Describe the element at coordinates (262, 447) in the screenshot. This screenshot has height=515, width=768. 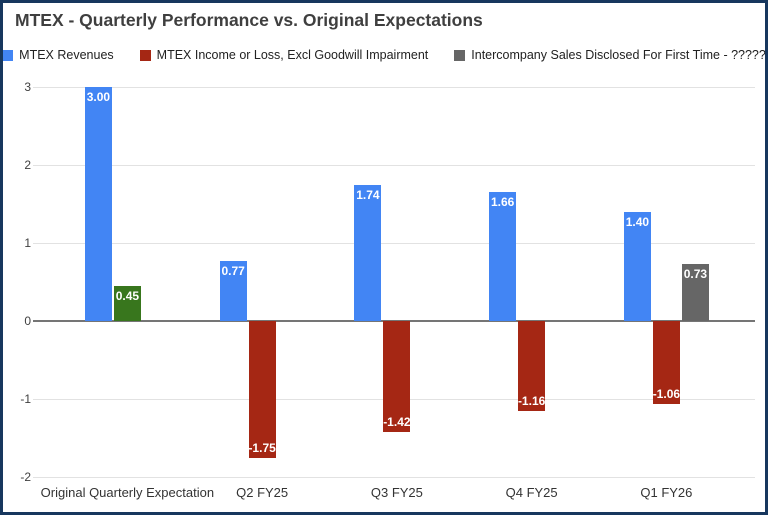
I see `bar-value-label: -1.75` at that location.